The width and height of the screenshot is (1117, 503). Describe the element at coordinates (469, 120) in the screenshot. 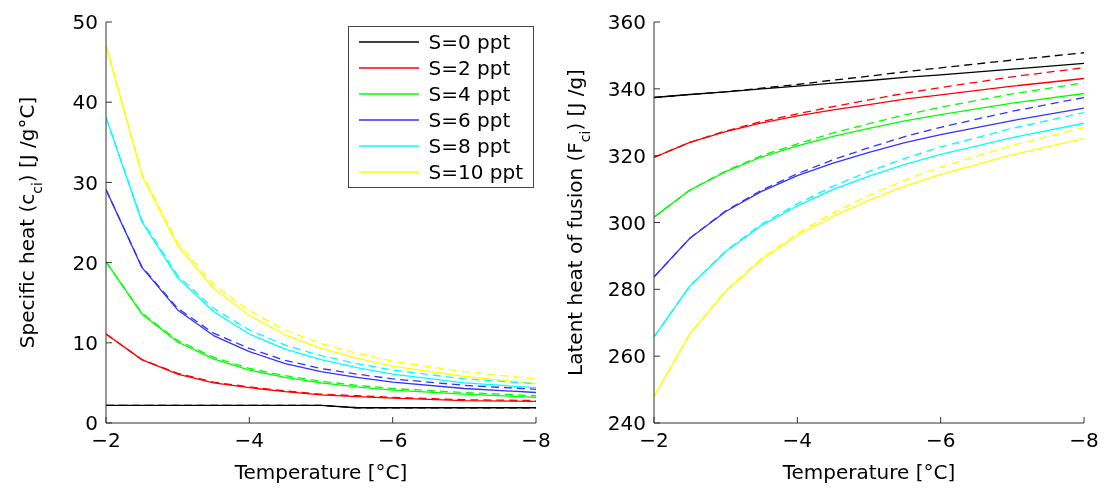

I see `legend-label: S=6 ppt` at that location.